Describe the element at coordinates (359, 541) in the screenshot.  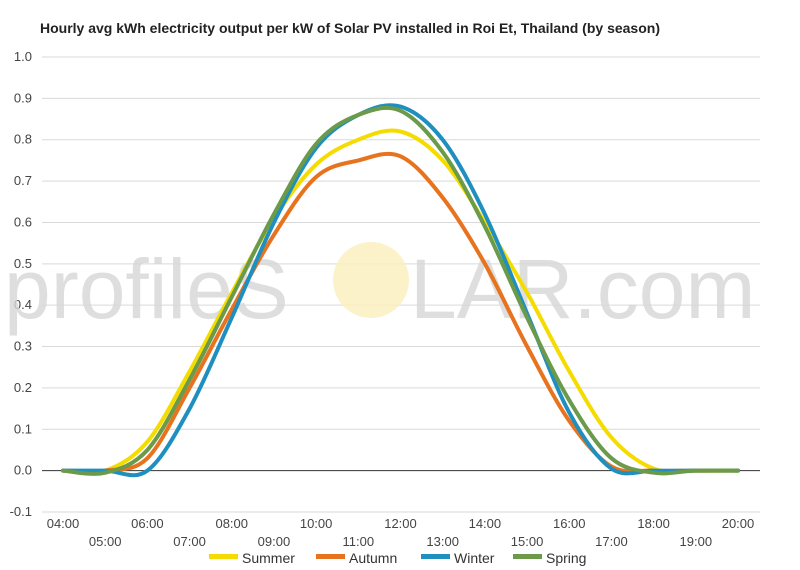
I see `x-tick-label: 11:00` at that location.